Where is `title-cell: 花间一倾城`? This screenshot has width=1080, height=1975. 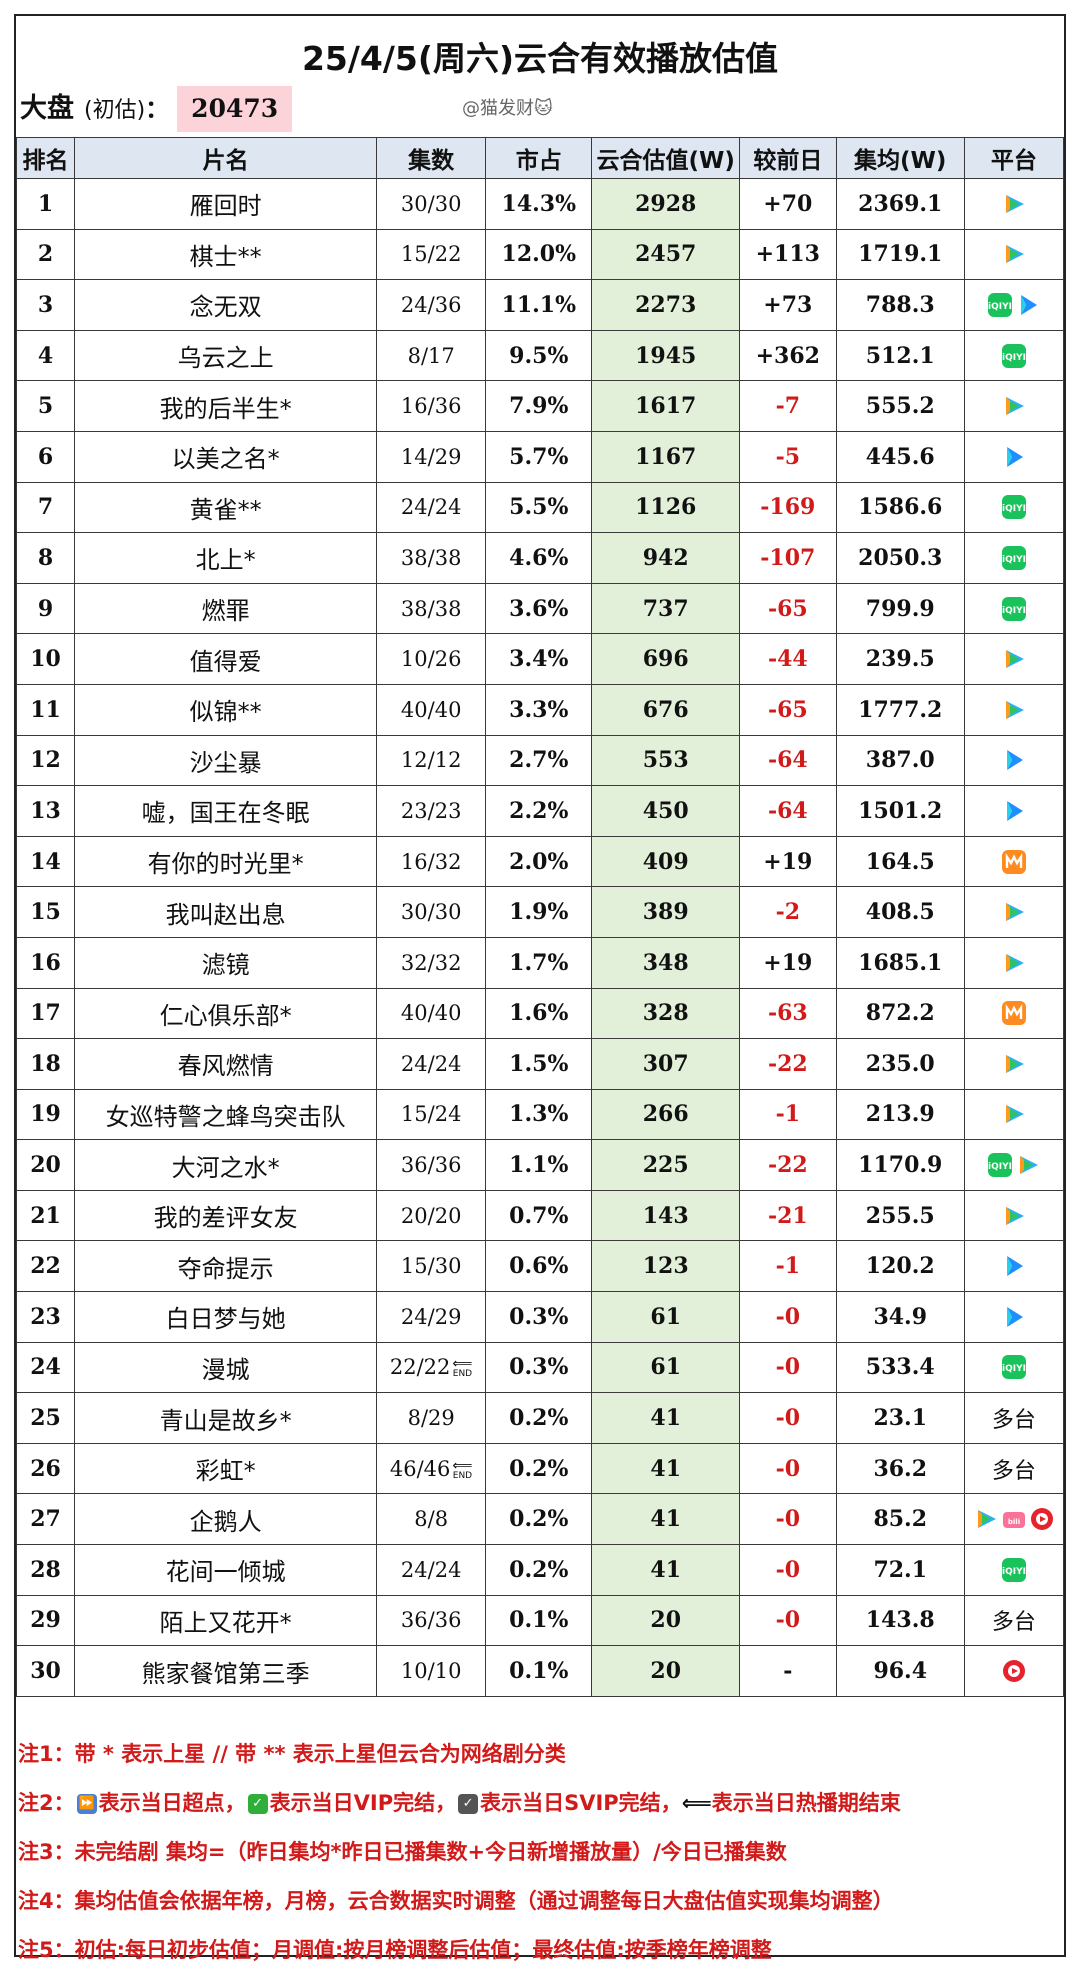
title-cell: 花间一倾城 is located at coordinates (226, 1570).